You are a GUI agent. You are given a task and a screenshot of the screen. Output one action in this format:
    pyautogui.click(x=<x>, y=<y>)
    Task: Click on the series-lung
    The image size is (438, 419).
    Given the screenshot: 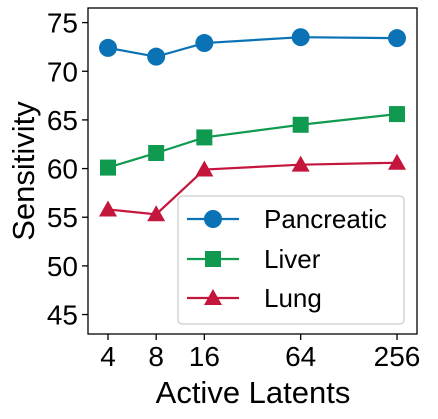 What is the action you would take?
    pyautogui.click(x=252, y=187)
    